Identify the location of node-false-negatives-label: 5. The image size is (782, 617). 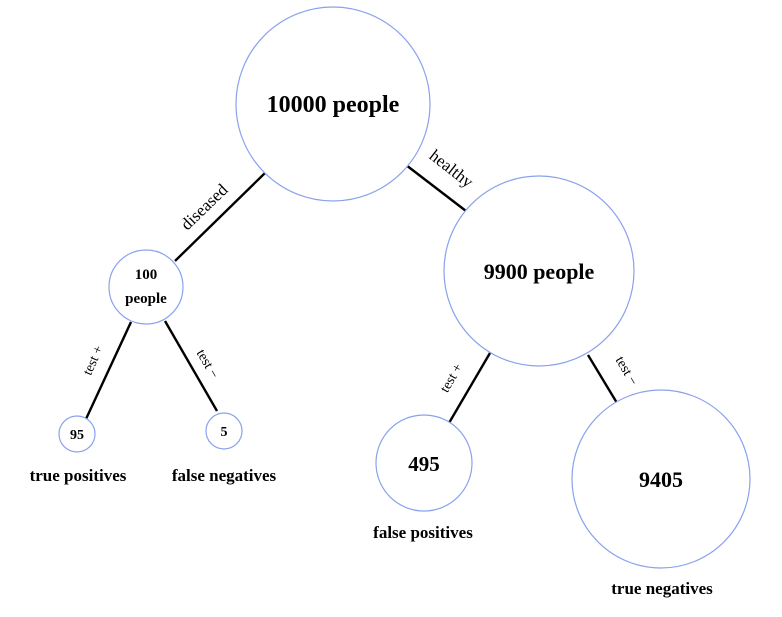
(224, 432).